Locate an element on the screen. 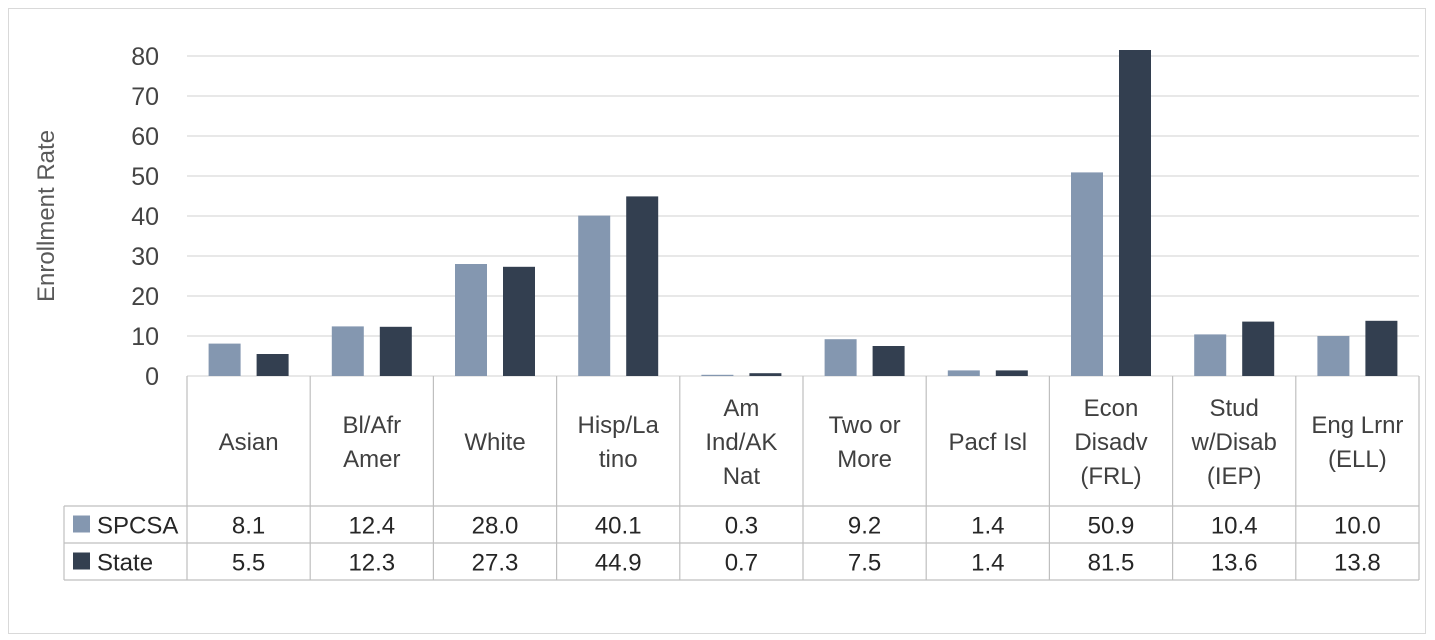  category-label: Bl/Afr is located at coordinates (371, 425).